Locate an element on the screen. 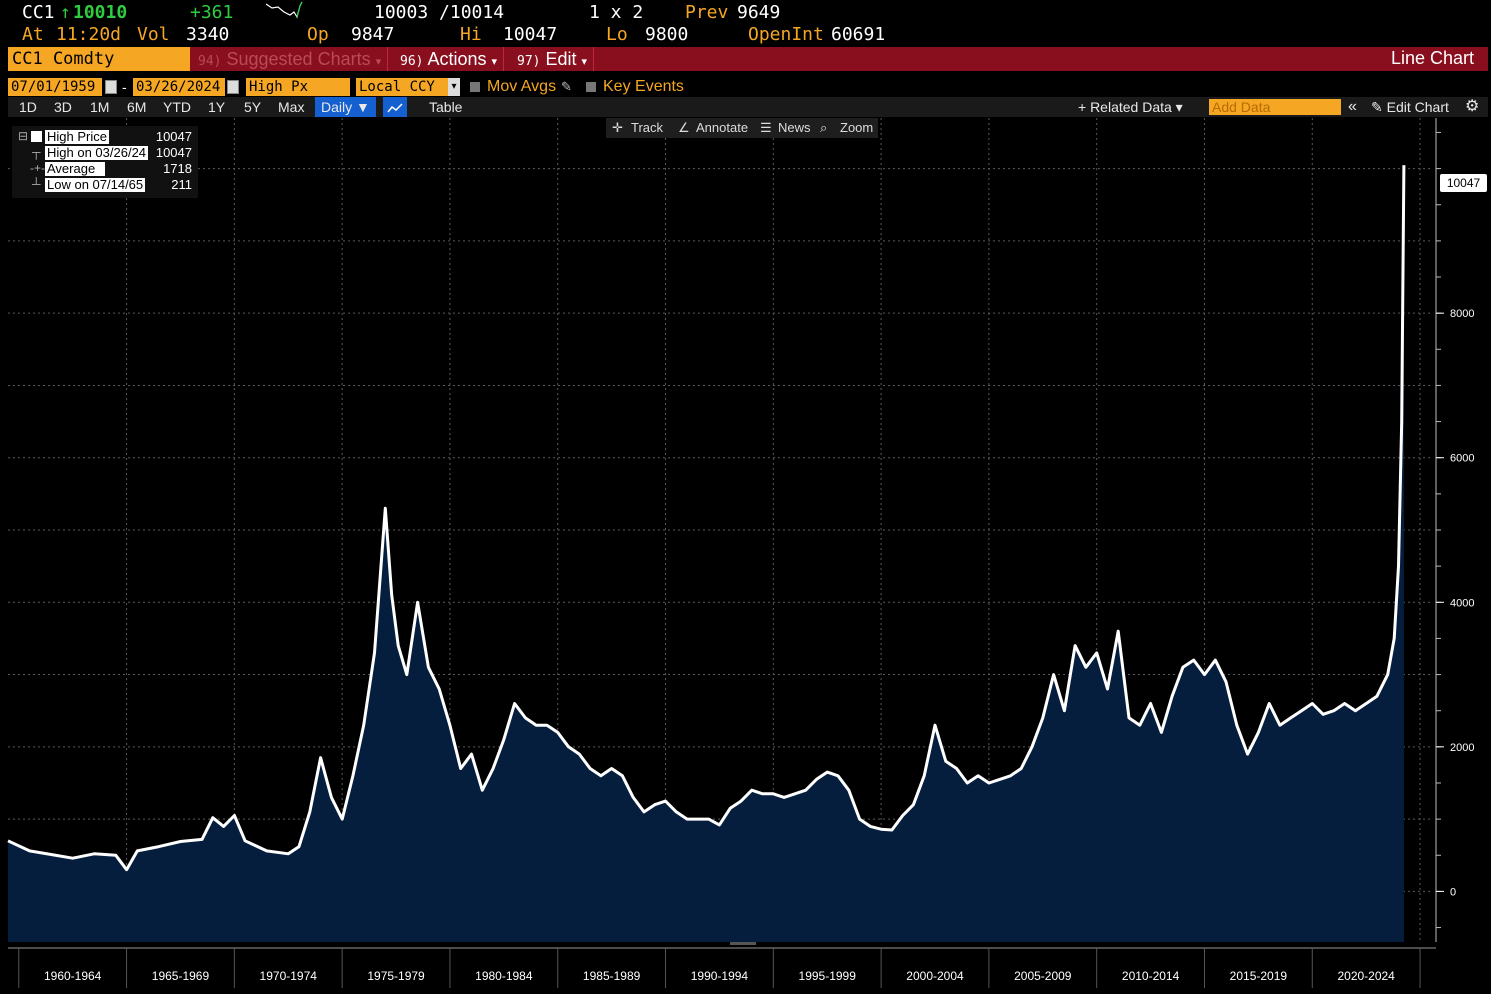  table-button: Table is located at coordinates (446, 107).